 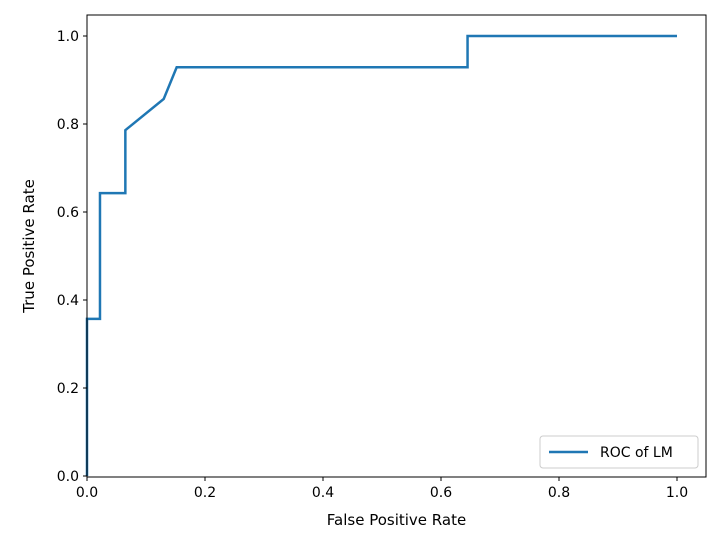 What do you see at coordinates (87, 493) in the screenshot?
I see `x-tick-label: 0.0` at bounding box center [87, 493].